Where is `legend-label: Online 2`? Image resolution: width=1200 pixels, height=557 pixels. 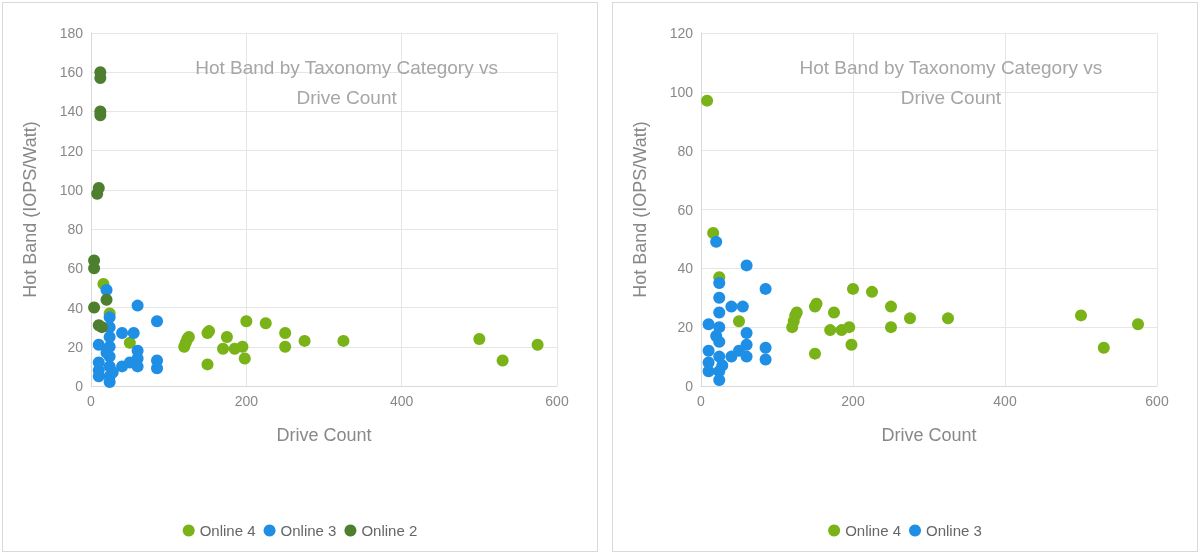
legend-label: Online 2 is located at coordinates (389, 530).